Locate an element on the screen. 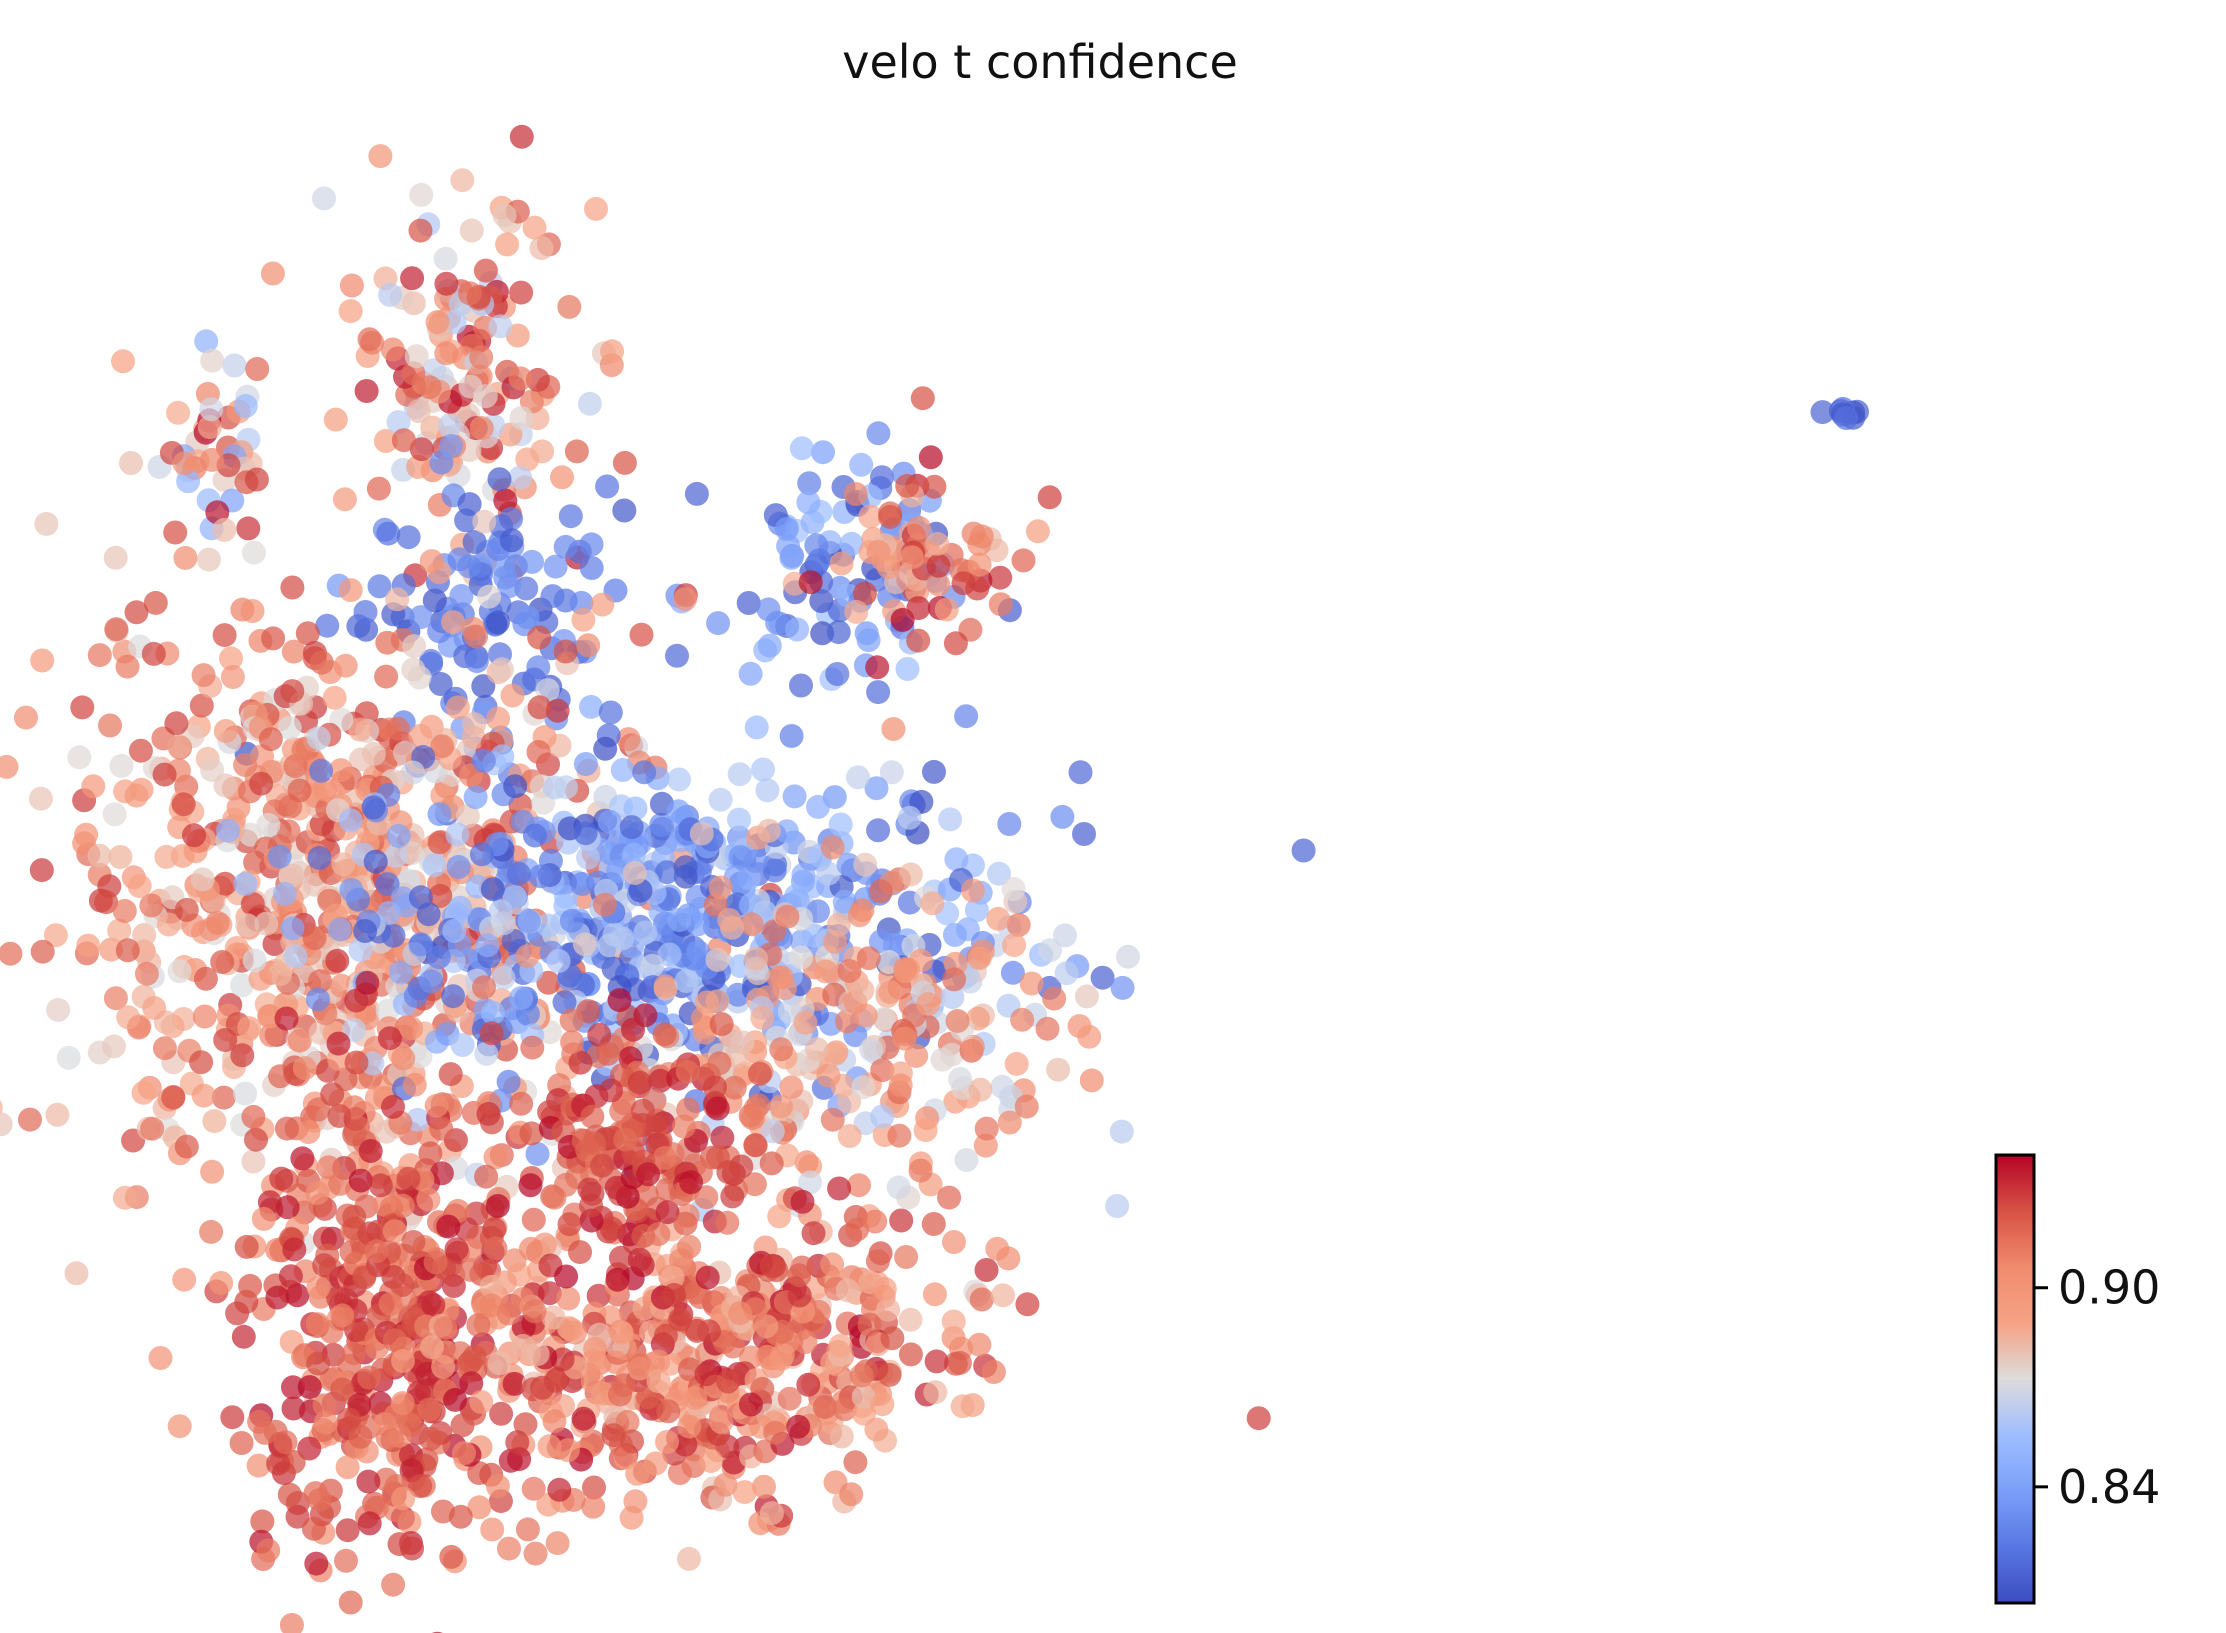  colorbar-tick-label: 0.90 is located at coordinates (2109, 1288).